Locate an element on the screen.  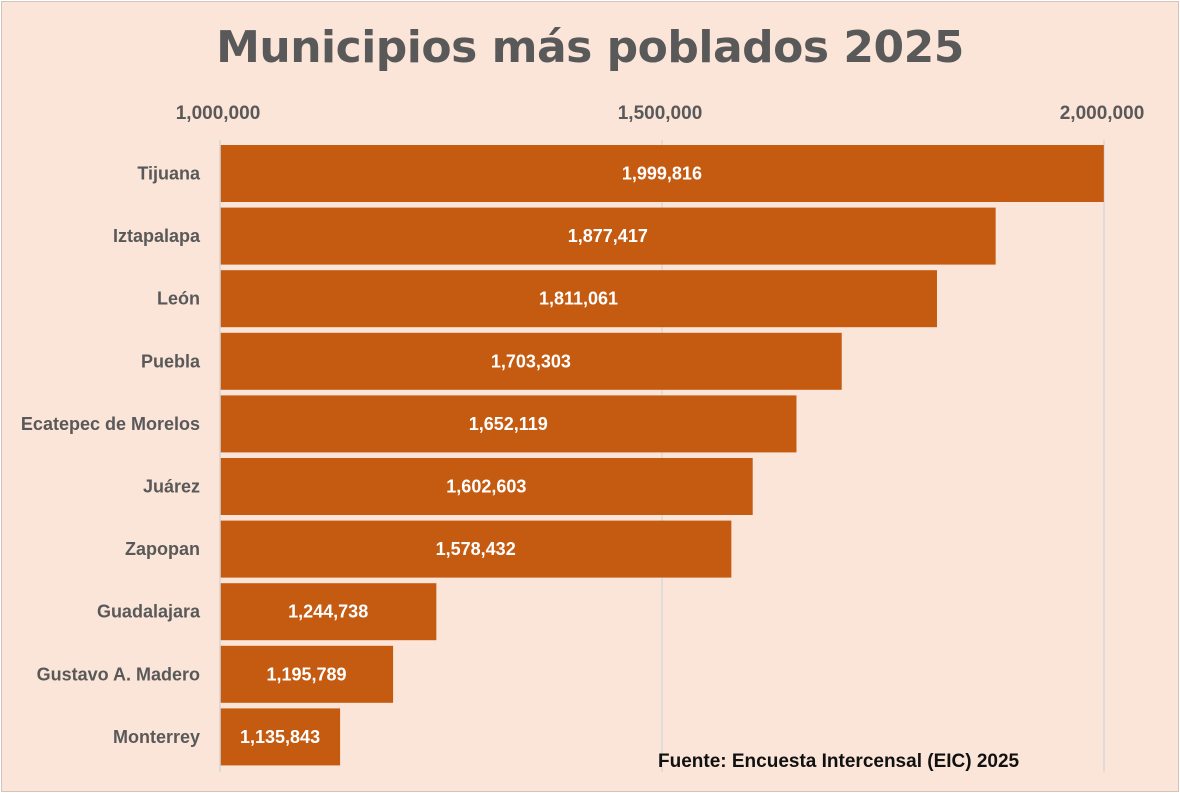
data-label: 1,999,816 is located at coordinates (662, 174).